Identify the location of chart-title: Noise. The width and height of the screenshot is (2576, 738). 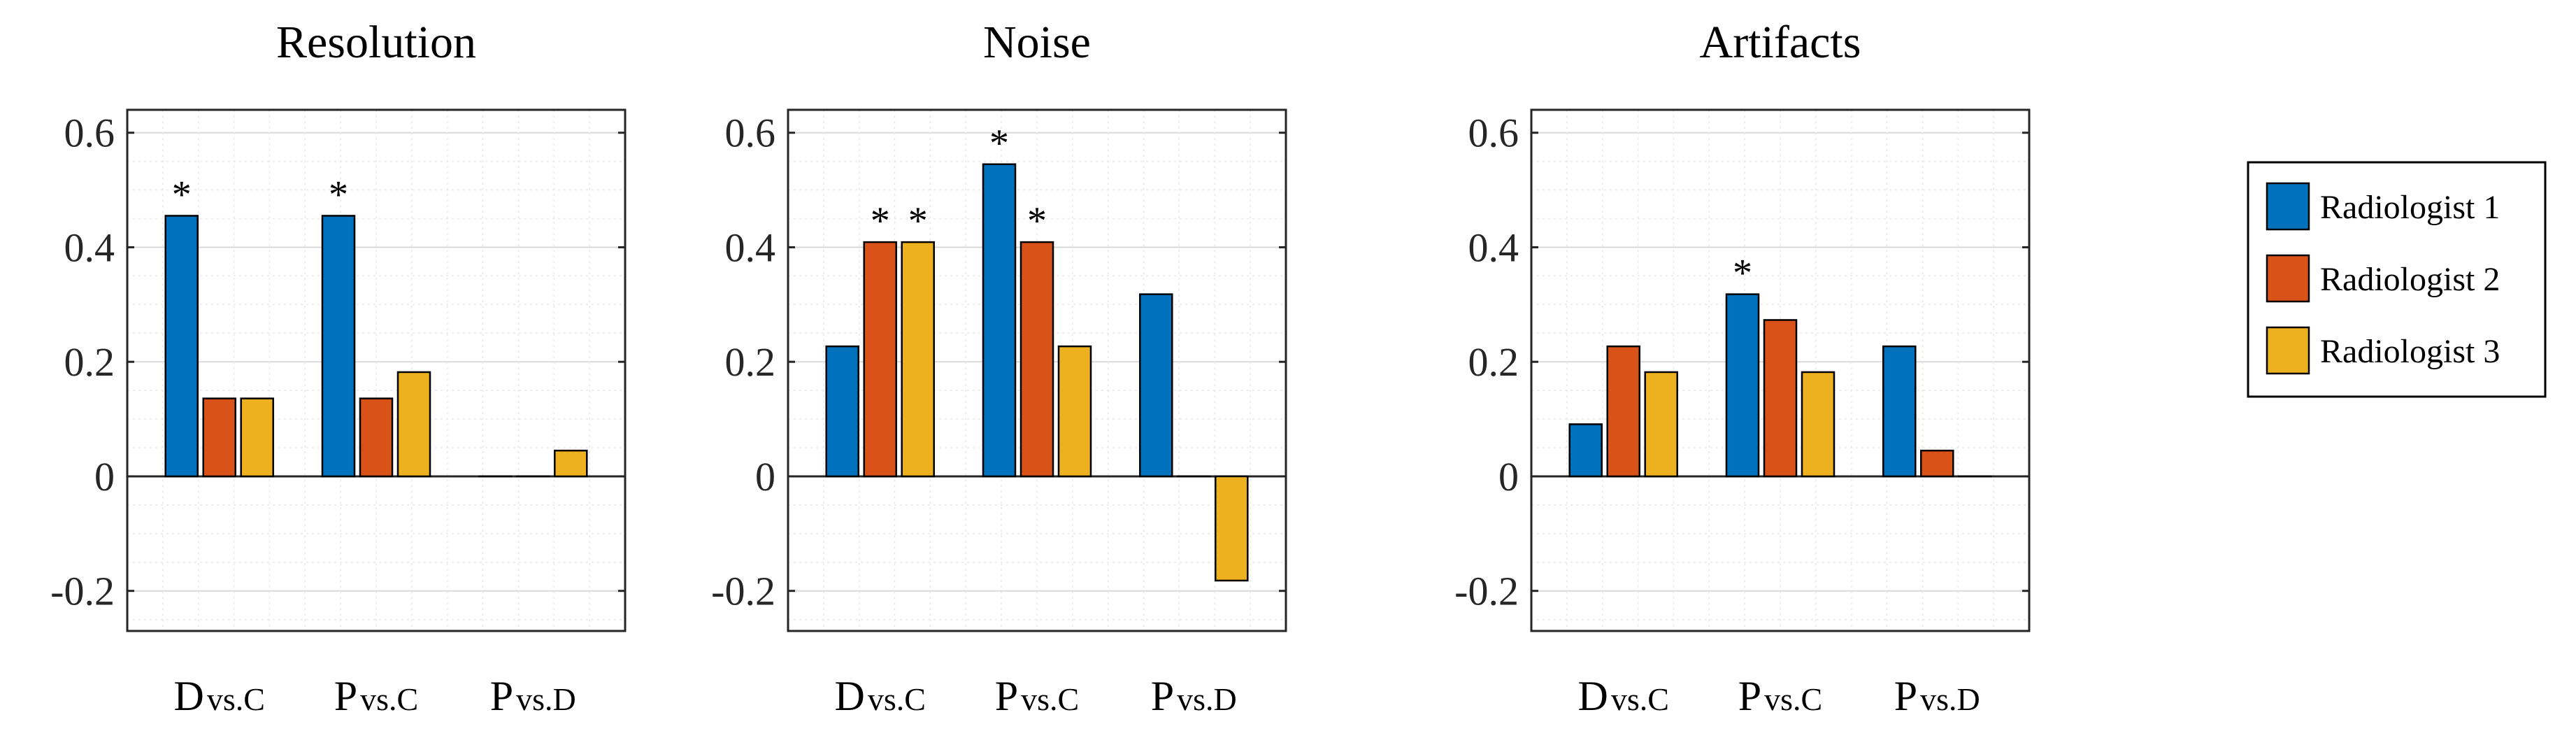
(1037, 42).